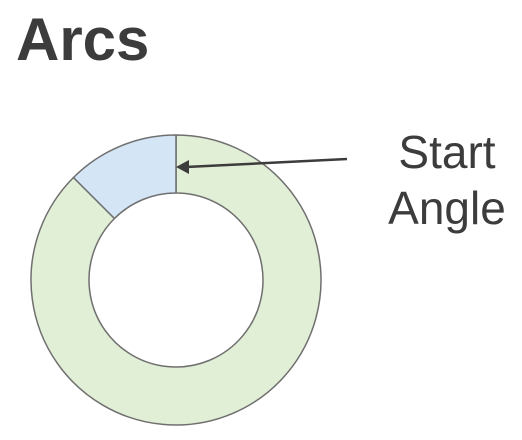  What do you see at coordinates (447, 180) in the screenshot?
I see `start-angle-label: Start Angle` at bounding box center [447, 180].